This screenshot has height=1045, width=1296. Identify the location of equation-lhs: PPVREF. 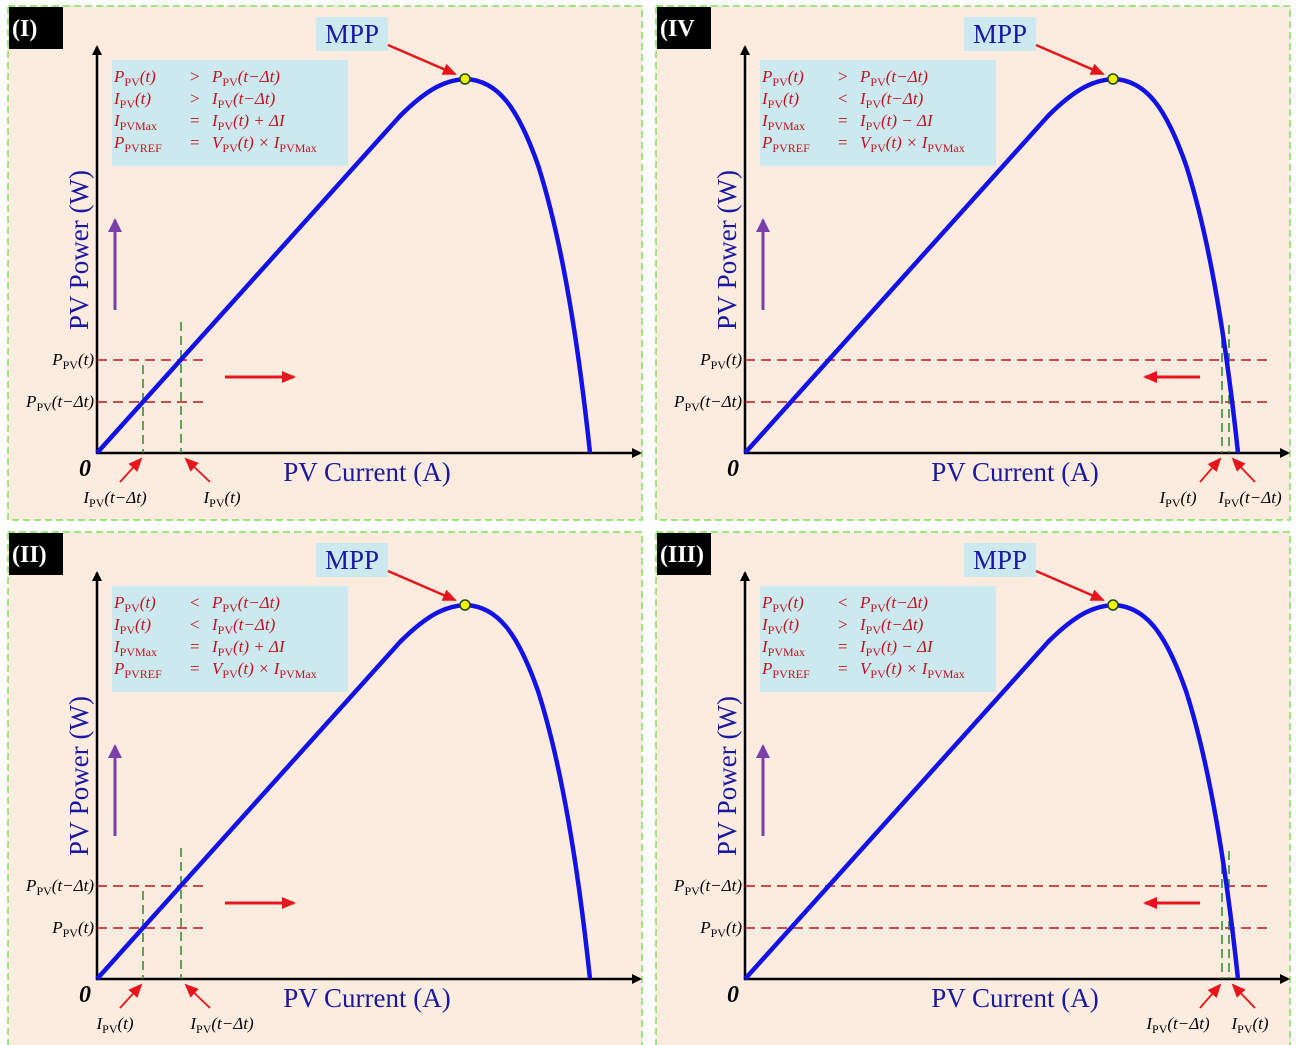
(137, 670).